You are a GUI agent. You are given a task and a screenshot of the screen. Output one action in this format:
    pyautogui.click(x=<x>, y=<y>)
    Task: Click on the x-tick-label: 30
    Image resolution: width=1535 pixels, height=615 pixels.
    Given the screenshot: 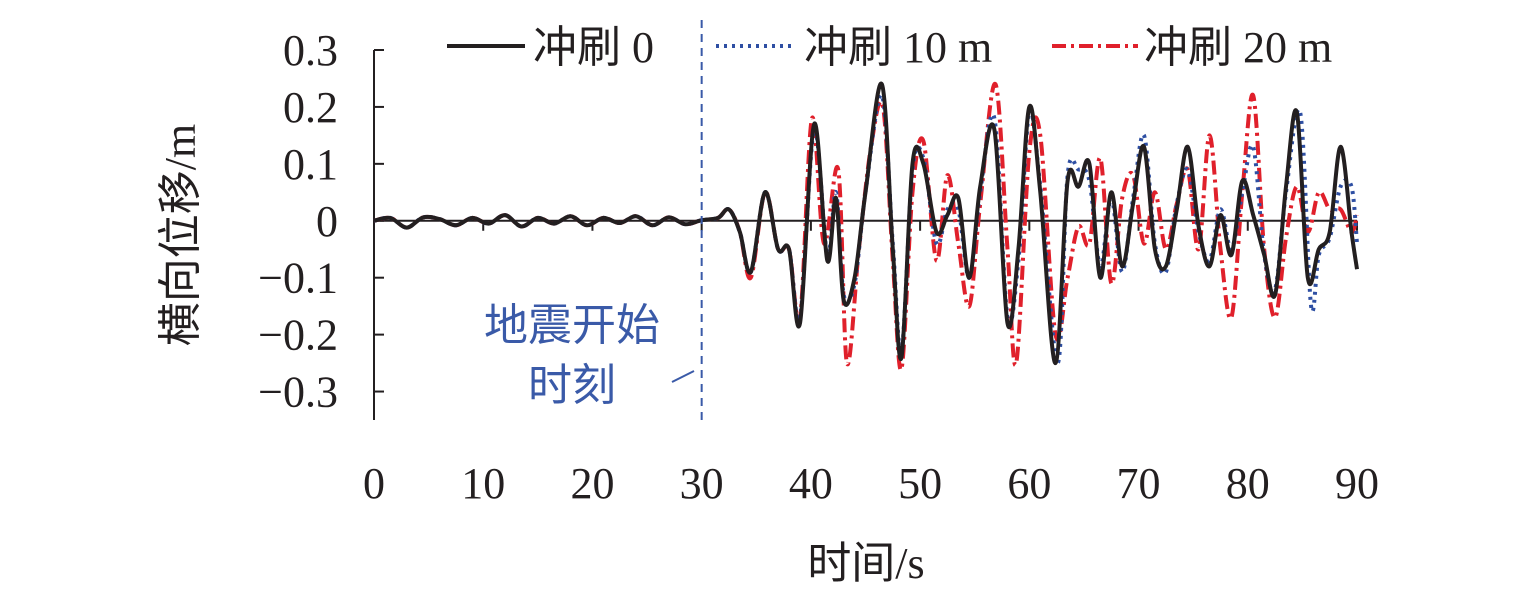 What is the action you would take?
    pyautogui.click(x=702, y=483)
    